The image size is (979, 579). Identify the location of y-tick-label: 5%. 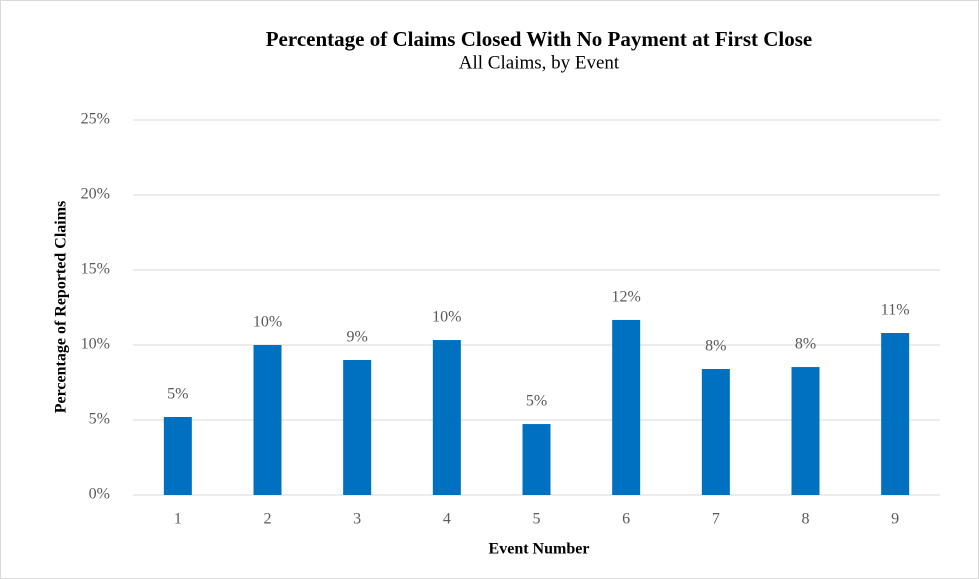
(99, 419).